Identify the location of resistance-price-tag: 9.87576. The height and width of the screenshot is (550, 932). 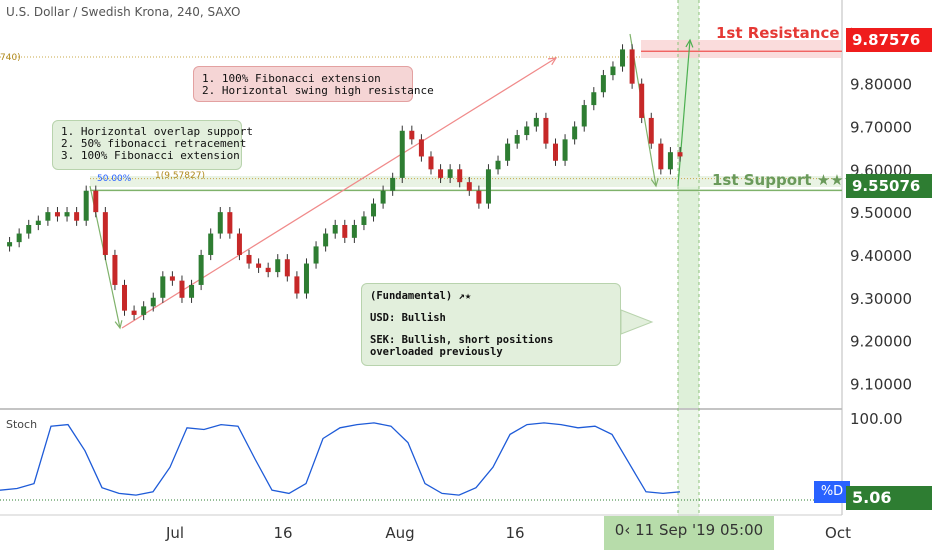
(889, 40).